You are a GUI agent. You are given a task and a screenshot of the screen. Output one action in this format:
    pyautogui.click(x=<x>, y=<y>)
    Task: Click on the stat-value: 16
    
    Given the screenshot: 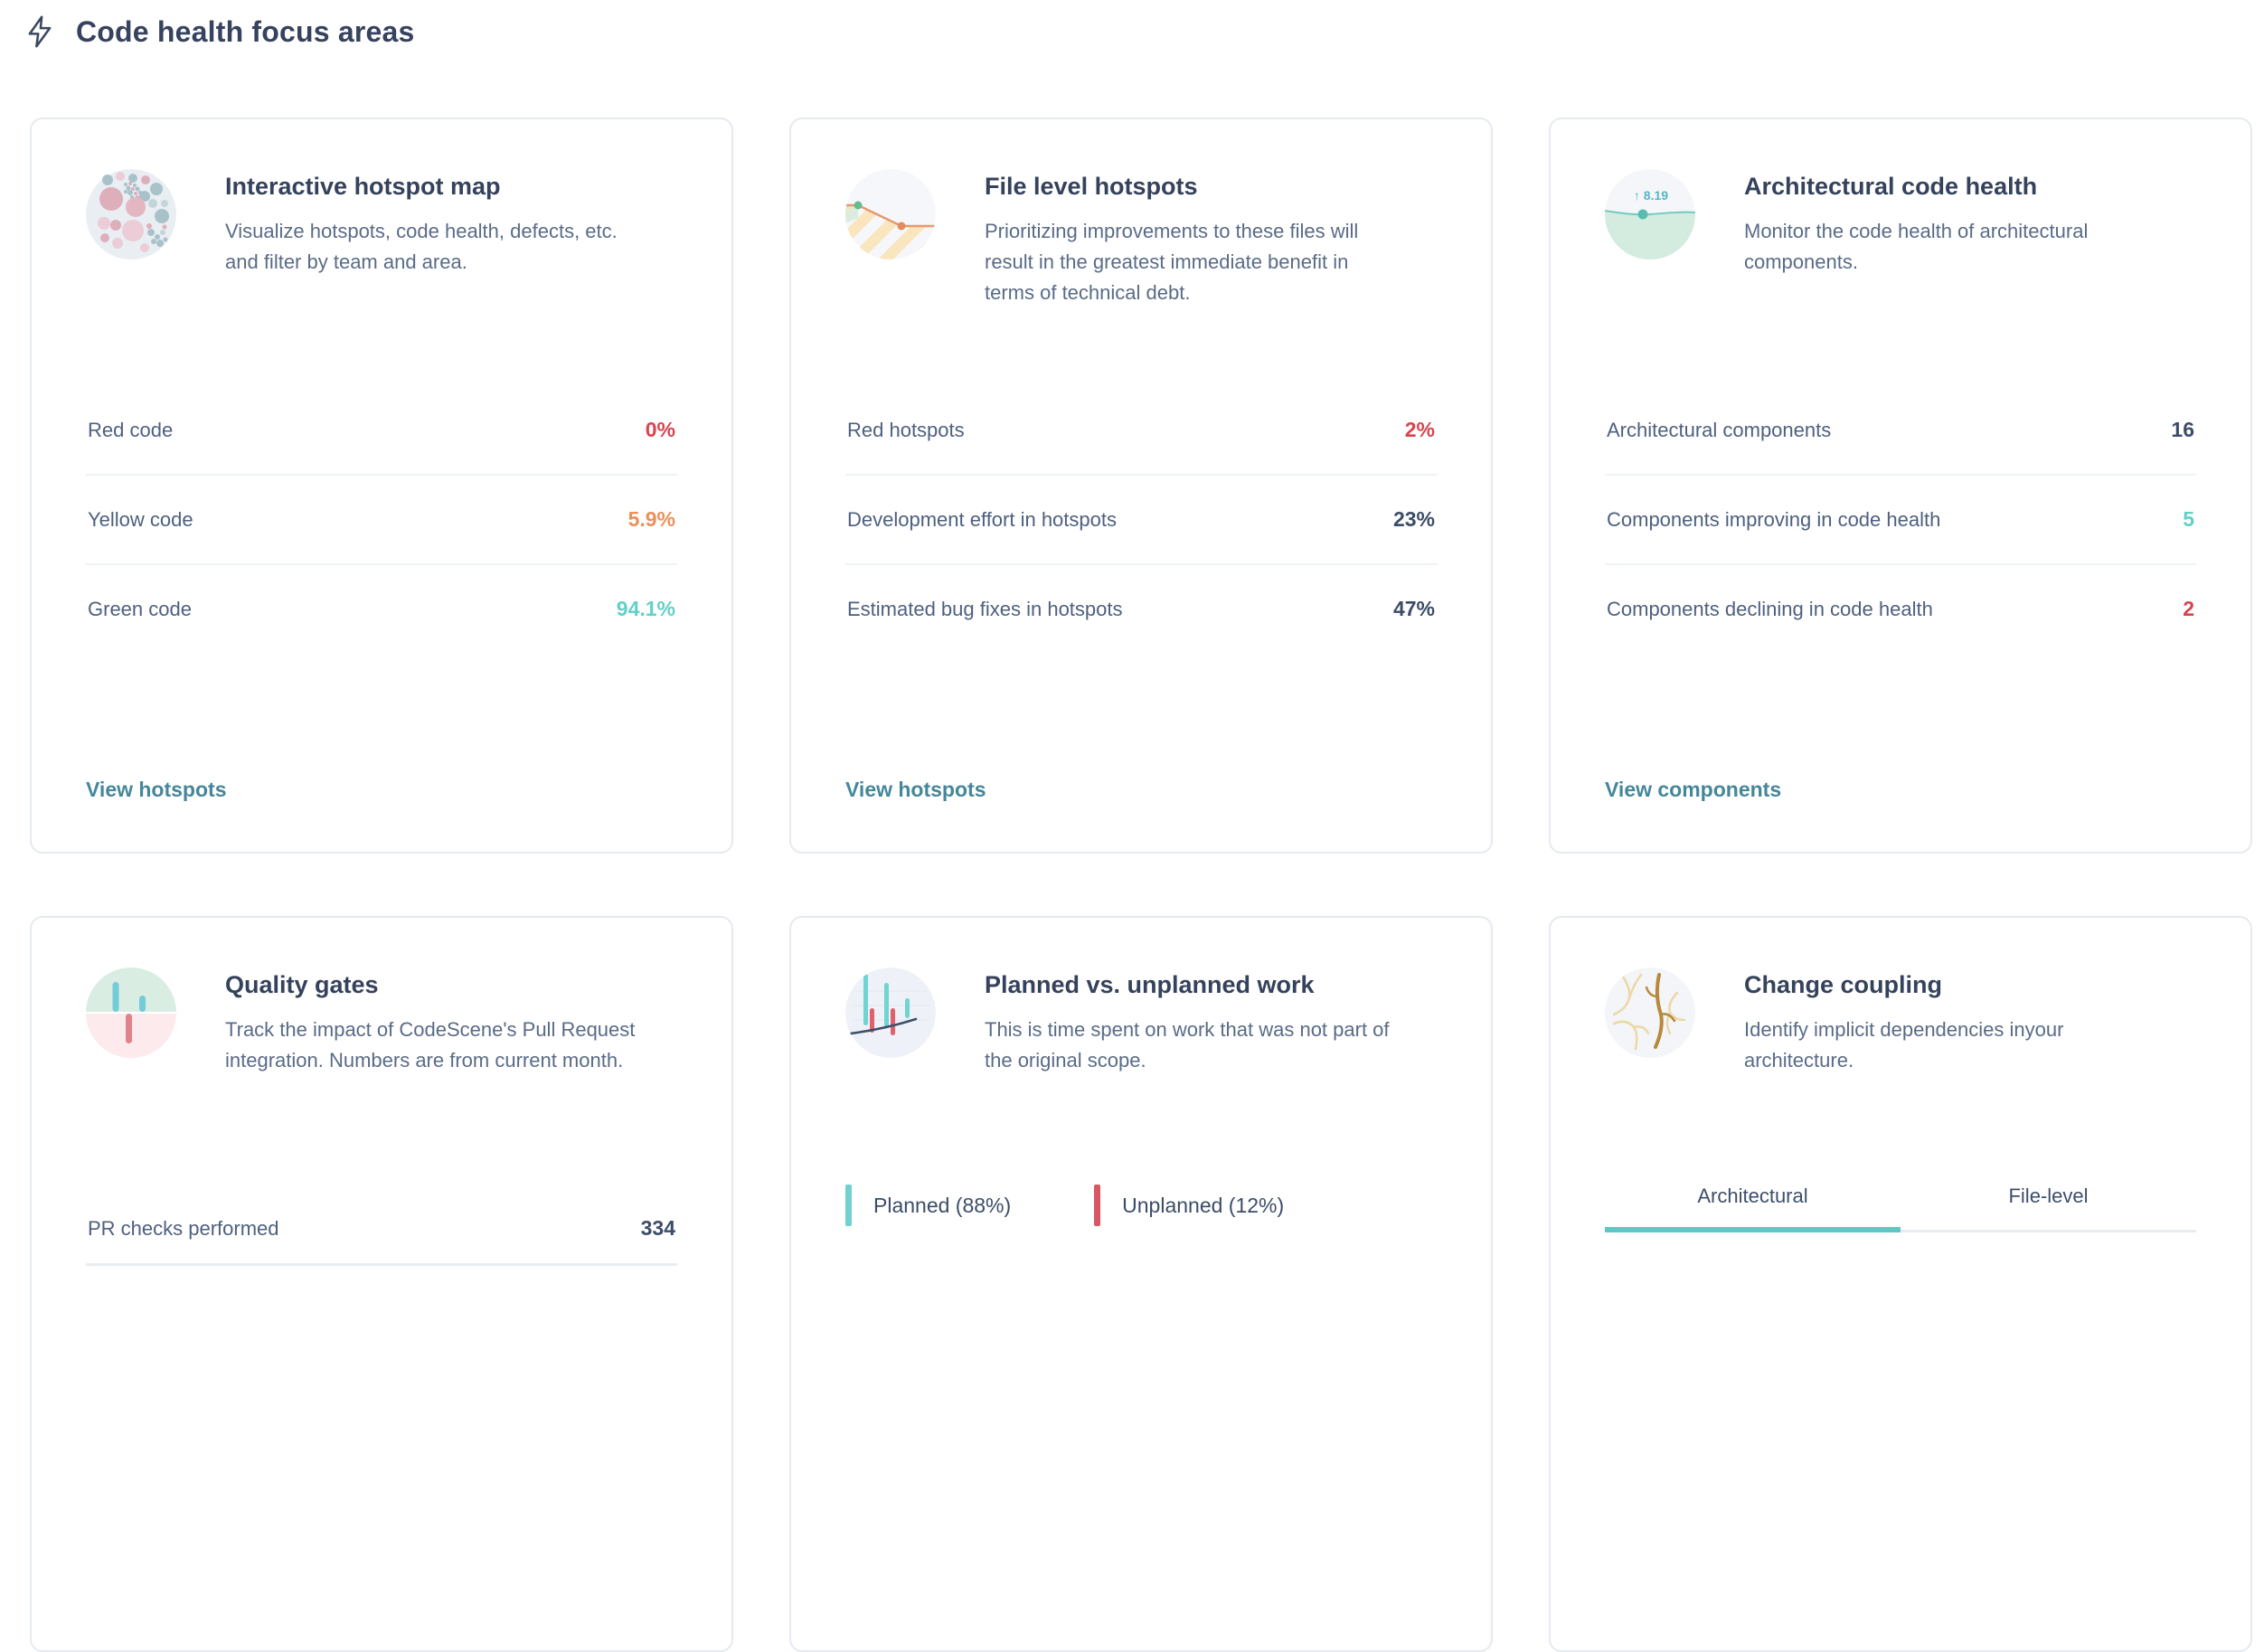 What is the action you would take?
    pyautogui.click(x=2183, y=429)
    